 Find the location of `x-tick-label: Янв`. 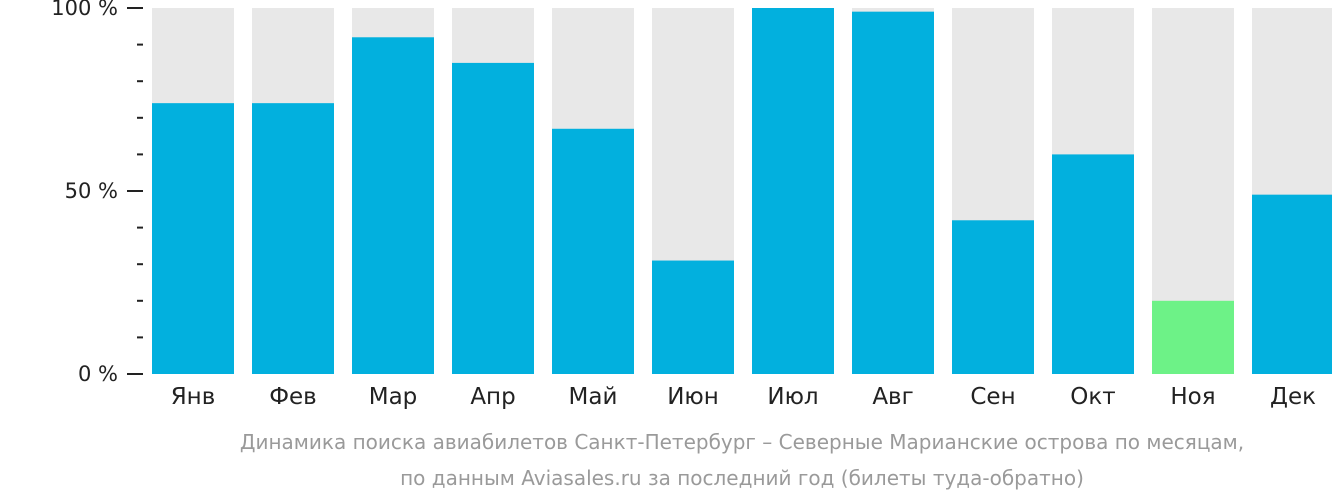

x-tick-label: Янв is located at coordinates (193, 397).